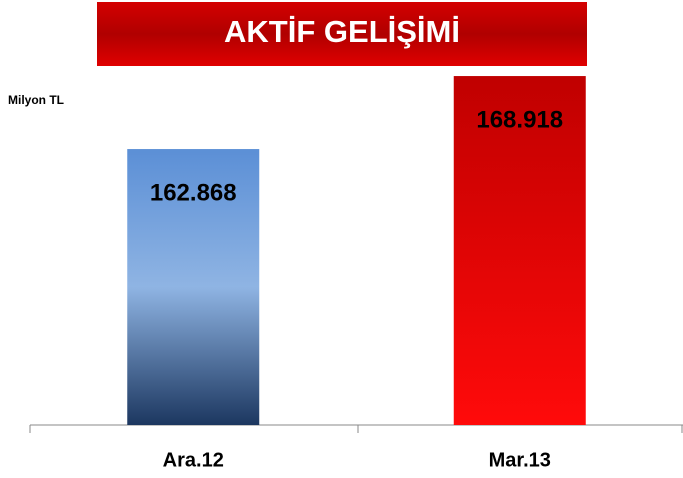 This screenshot has width=683, height=478. I want to click on chart-title: AKTİF GELİŞİMİ, so click(342, 31).